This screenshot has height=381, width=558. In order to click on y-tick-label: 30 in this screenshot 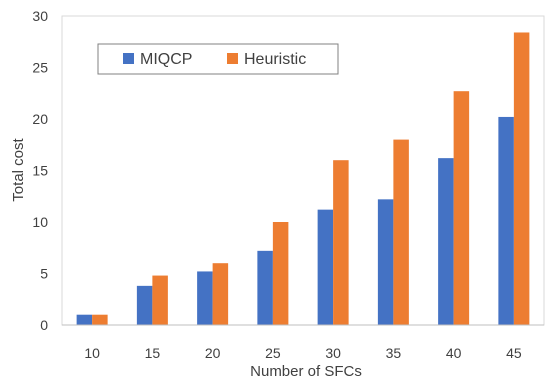, I will do `click(40, 16)`.